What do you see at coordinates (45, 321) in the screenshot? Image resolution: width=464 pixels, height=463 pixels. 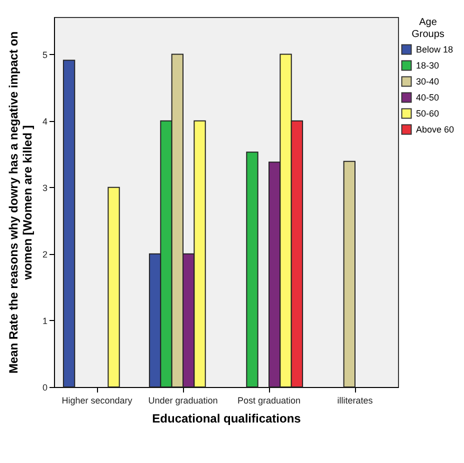 I see `y-tick-label: 1` at bounding box center [45, 321].